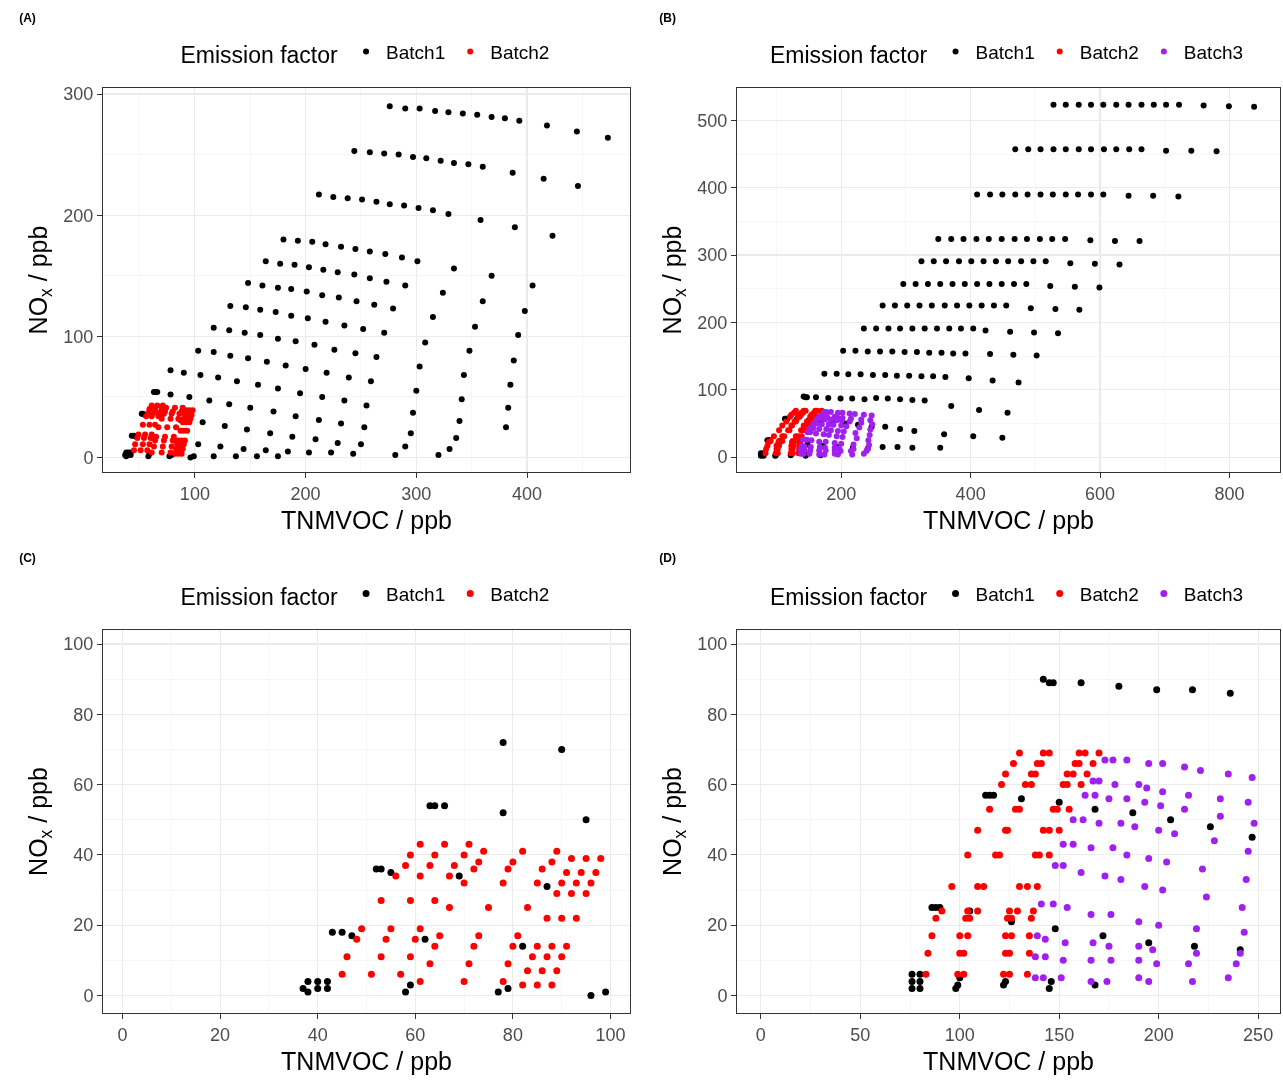  What do you see at coordinates (27, 557) in the screenshot?
I see `chart-title: (C)` at bounding box center [27, 557].